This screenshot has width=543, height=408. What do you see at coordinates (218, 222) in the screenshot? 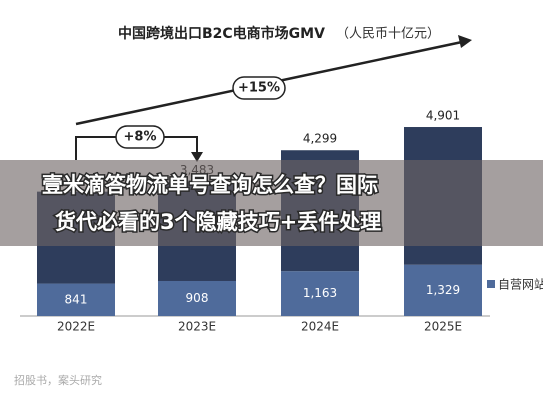
I see `banner-line: 货代必看的3个隐藏技巧+丢件处理` at bounding box center [218, 222].